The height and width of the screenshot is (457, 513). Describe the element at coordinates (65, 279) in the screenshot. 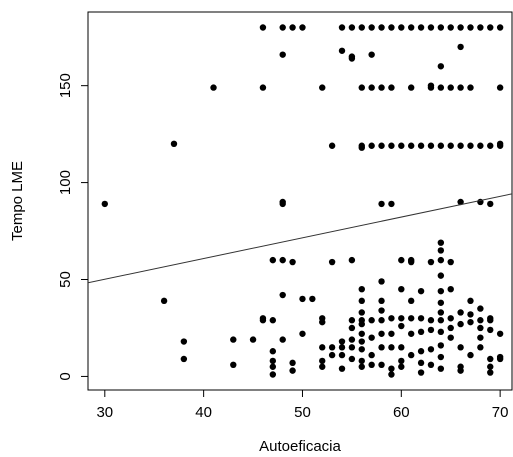

I see `y-tick-label: 50` at that location.